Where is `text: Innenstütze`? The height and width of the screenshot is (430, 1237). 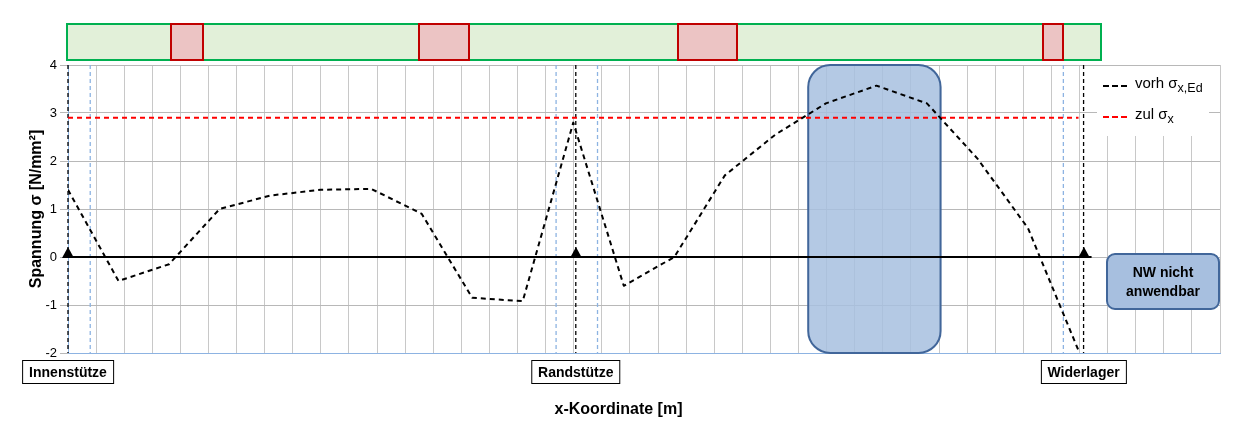
text: Innenstütze is located at coordinates (68, 372).